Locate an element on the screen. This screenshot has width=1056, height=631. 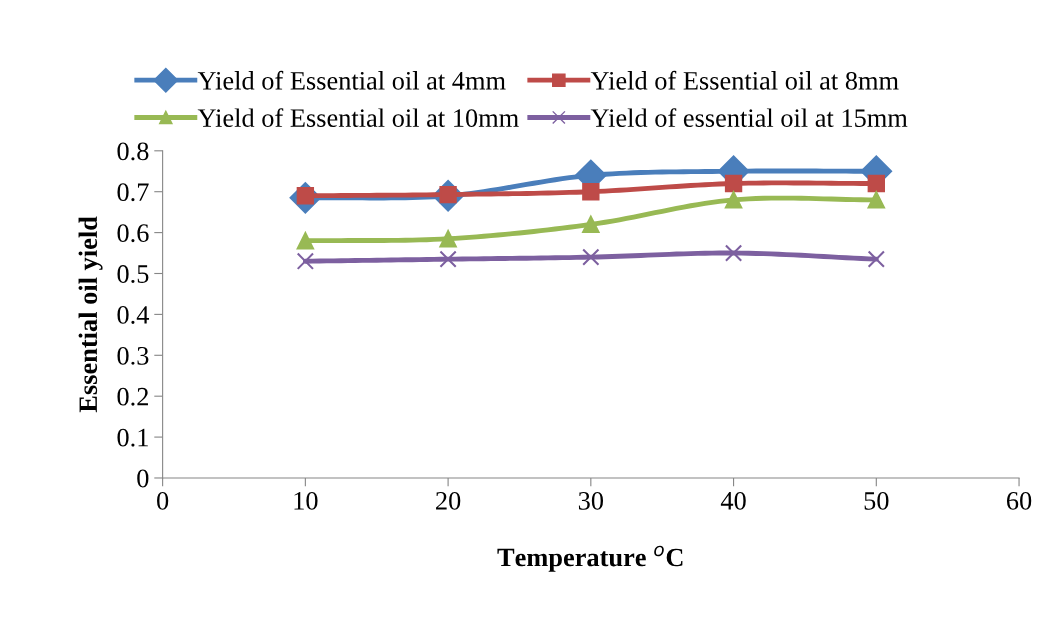
x-tick-label: 40 is located at coordinates (733, 500).